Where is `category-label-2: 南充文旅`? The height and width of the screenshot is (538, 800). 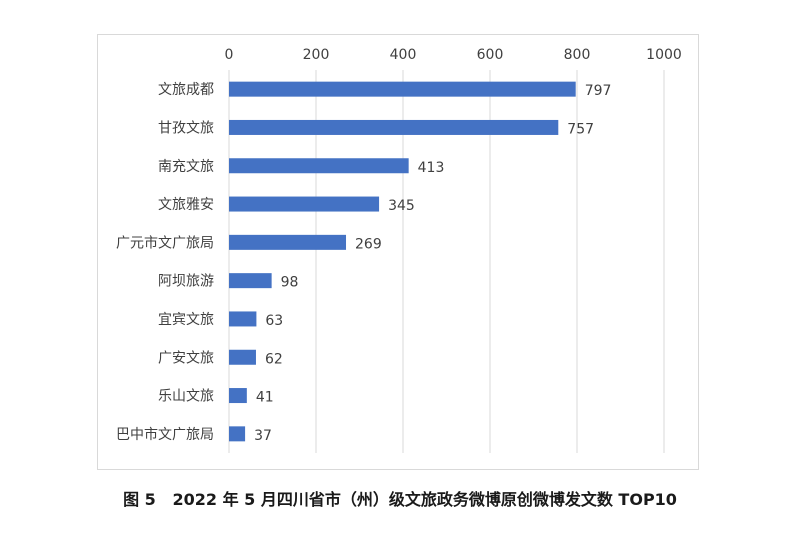 category-label-2: 南充文旅 is located at coordinates (186, 167).